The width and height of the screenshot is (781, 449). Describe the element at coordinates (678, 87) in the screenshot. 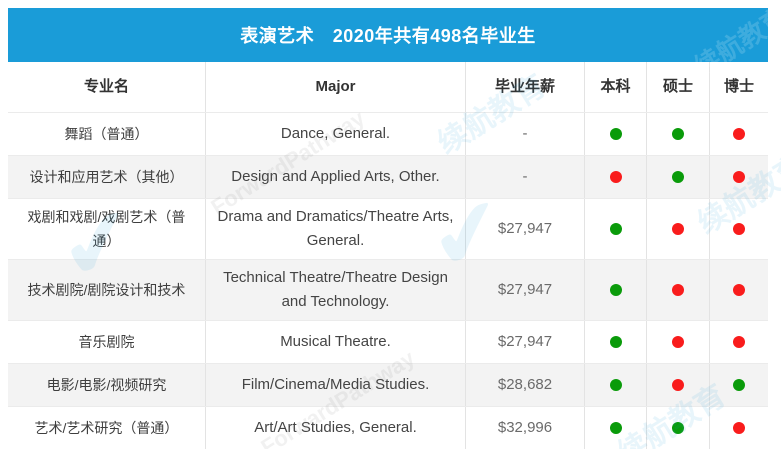

I see `column-header-master: 硕士` at that location.